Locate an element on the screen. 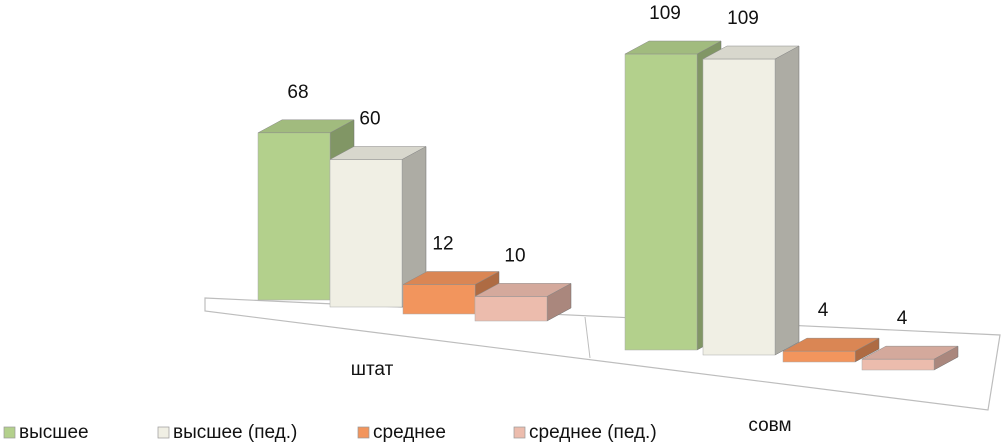 The image size is (1003, 443). legend-label: среднее is located at coordinates (409, 432).